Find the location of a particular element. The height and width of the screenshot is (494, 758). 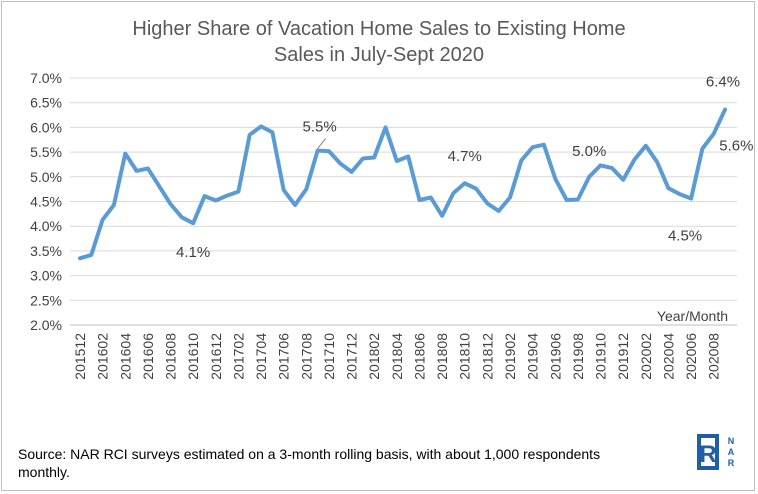

y-tick-label: 6.0% is located at coordinates (46, 127).